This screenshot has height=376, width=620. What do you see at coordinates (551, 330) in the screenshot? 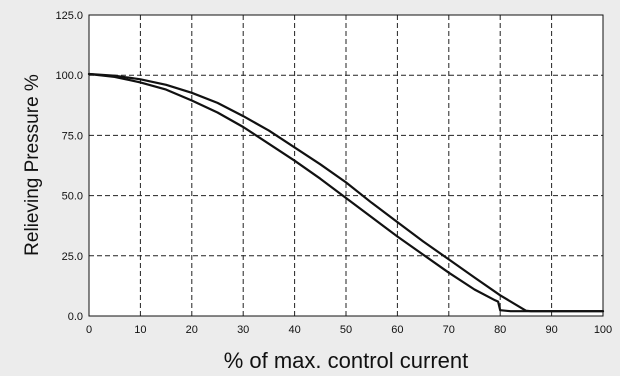
I see `x-tick-label: 90` at bounding box center [551, 330].